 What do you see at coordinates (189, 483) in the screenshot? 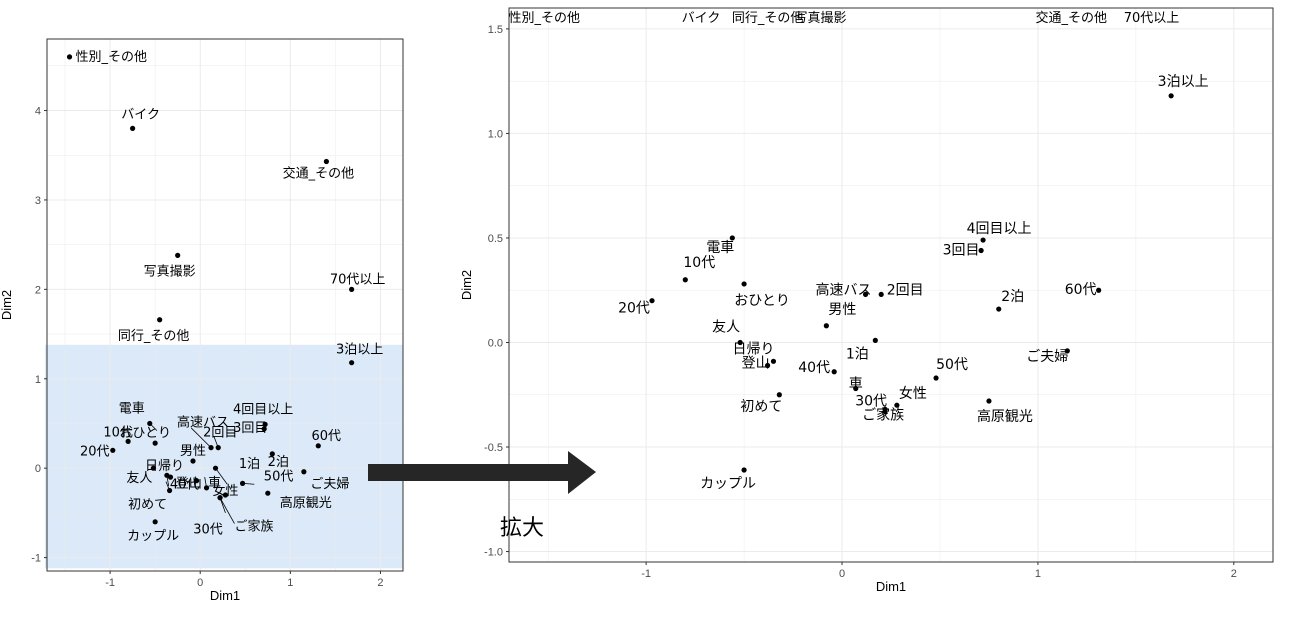
I see `point-label: 登山` at bounding box center [189, 483].